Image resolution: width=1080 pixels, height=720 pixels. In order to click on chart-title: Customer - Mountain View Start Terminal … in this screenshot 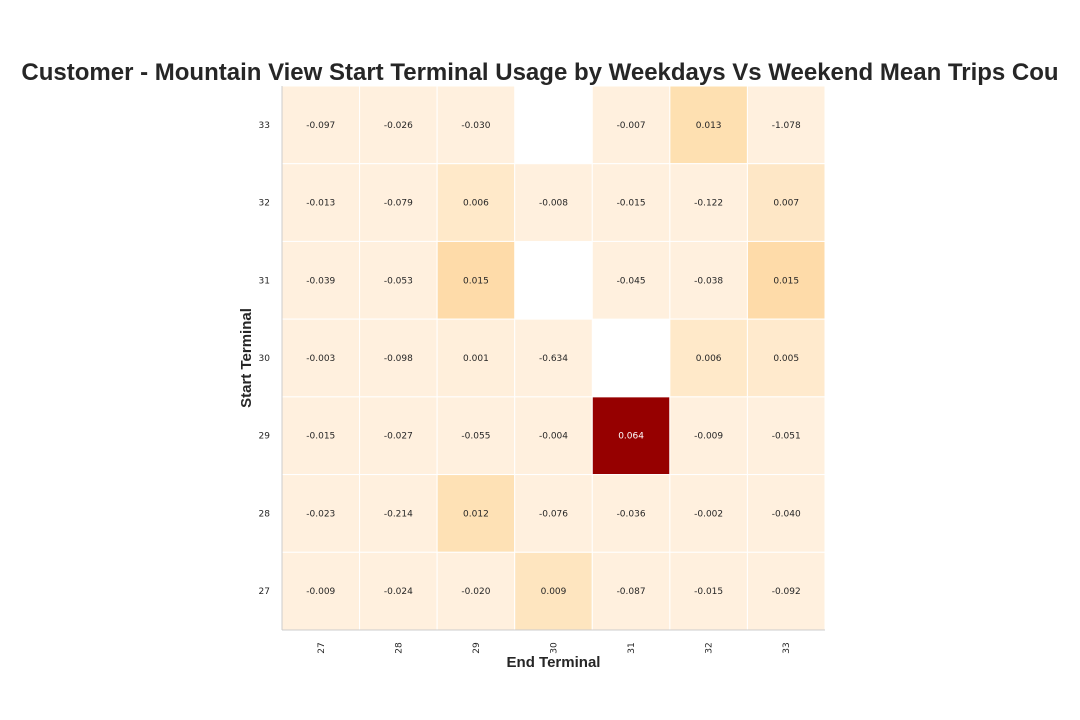, I will do `click(539, 72)`.